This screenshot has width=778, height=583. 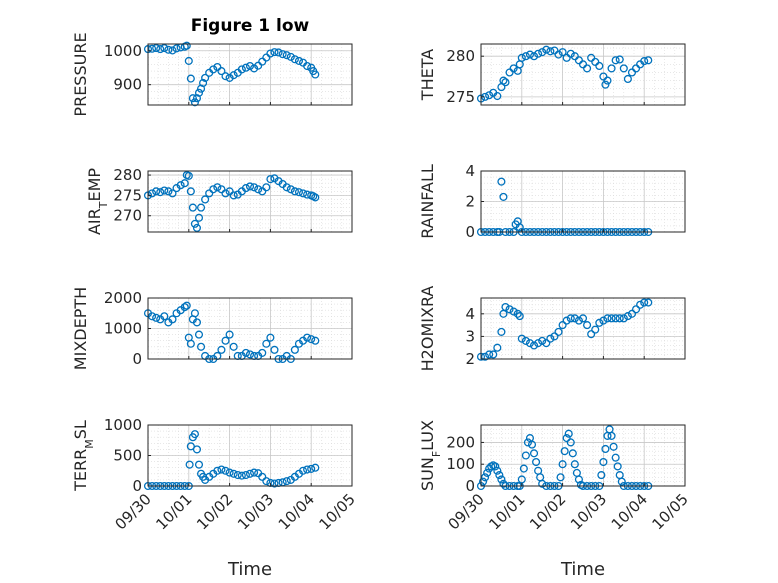 What do you see at coordinates (214, 511) in the screenshot?
I see `x-tick-label: 10/02` at bounding box center [214, 511].